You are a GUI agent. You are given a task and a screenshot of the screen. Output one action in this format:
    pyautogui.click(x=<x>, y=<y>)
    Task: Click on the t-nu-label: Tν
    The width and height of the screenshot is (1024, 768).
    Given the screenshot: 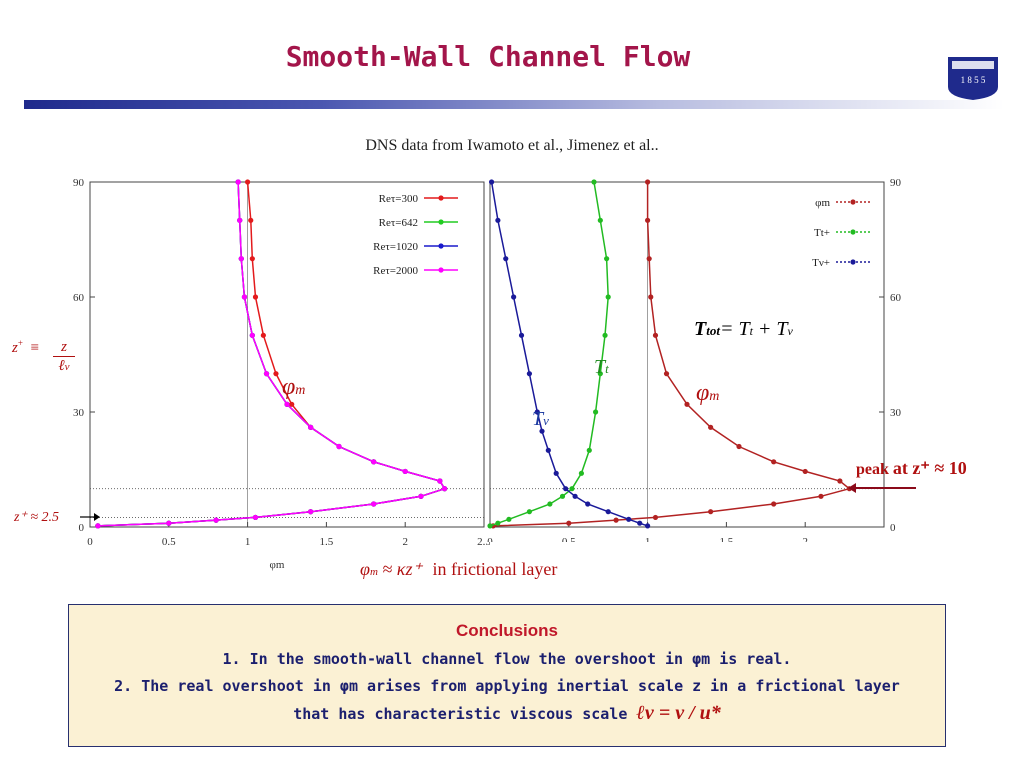 What is the action you would take?
    pyautogui.click(x=540, y=419)
    